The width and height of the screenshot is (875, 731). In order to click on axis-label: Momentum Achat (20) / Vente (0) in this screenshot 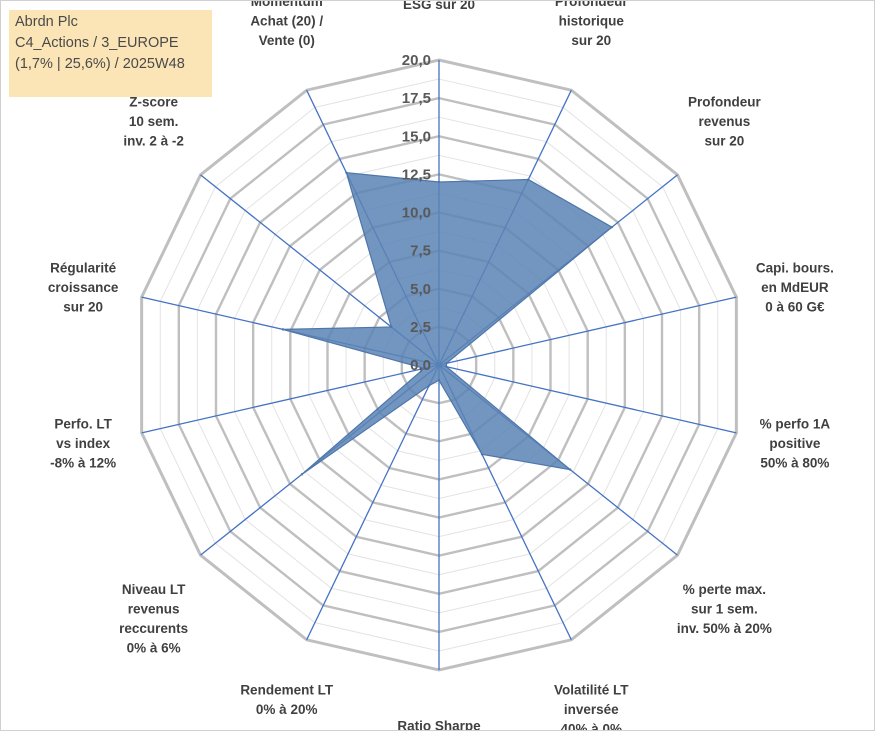, I will do `click(286, 24)`.